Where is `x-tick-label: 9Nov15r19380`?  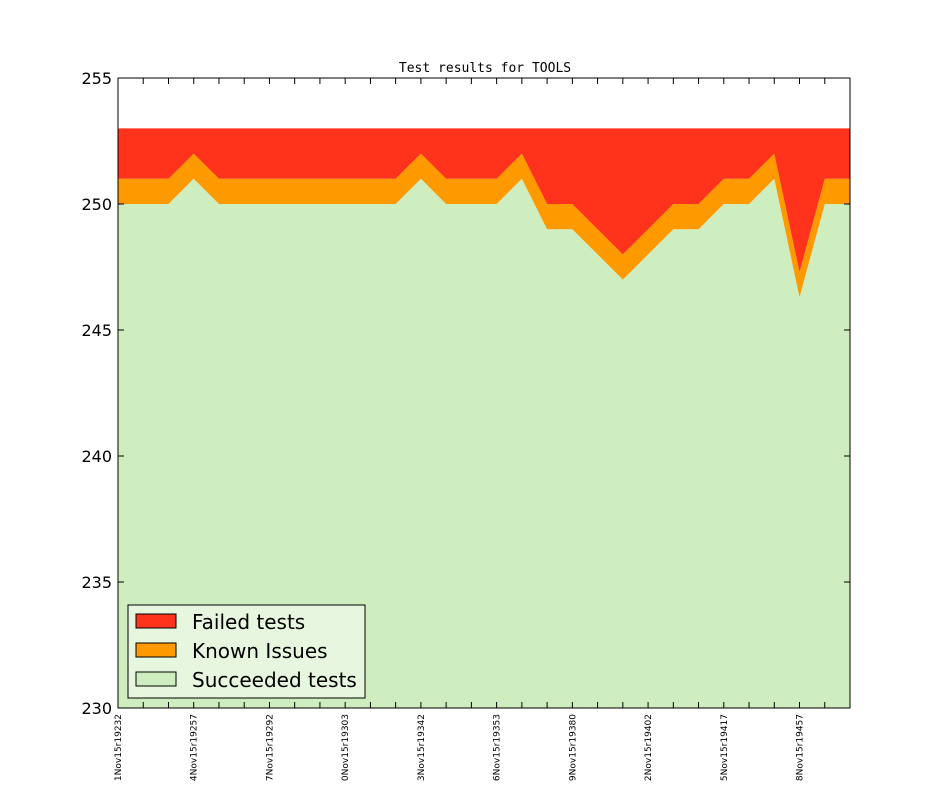
x-tick-label: 9Nov15r19380 is located at coordinates (573, 747).